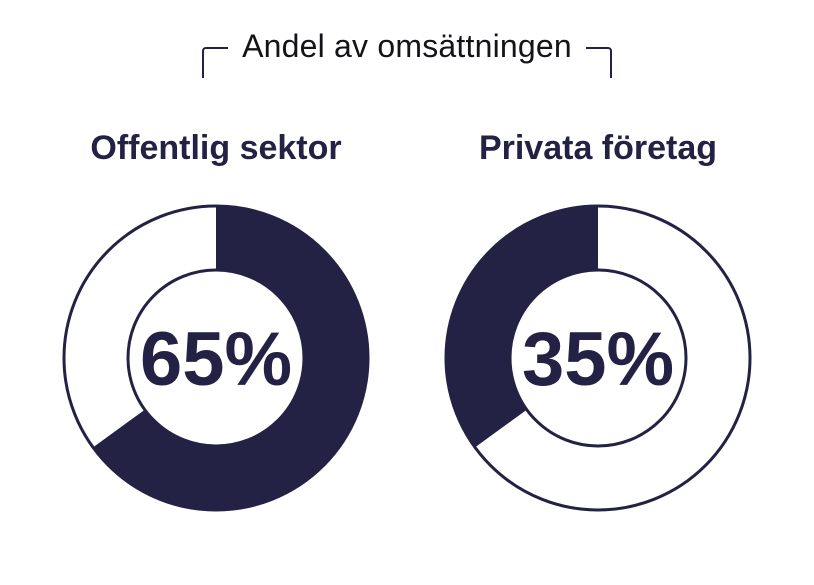  Describe the element at coordinates (216, 148) in the screenshot. I see `chart-heading: Offentlig sektor` at that location.